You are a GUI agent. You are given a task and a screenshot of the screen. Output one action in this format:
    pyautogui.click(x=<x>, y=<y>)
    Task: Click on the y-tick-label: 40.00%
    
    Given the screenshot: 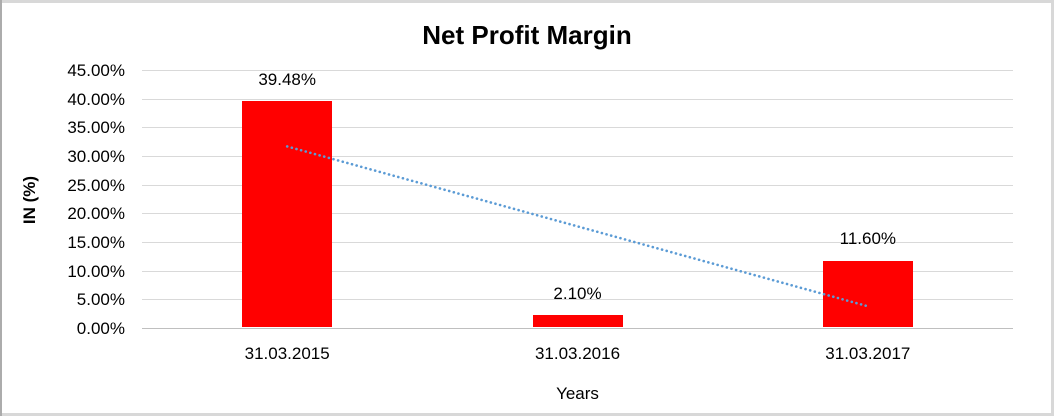 What is the action you would take?
    pyautogui.click(x=96, y=99)
    